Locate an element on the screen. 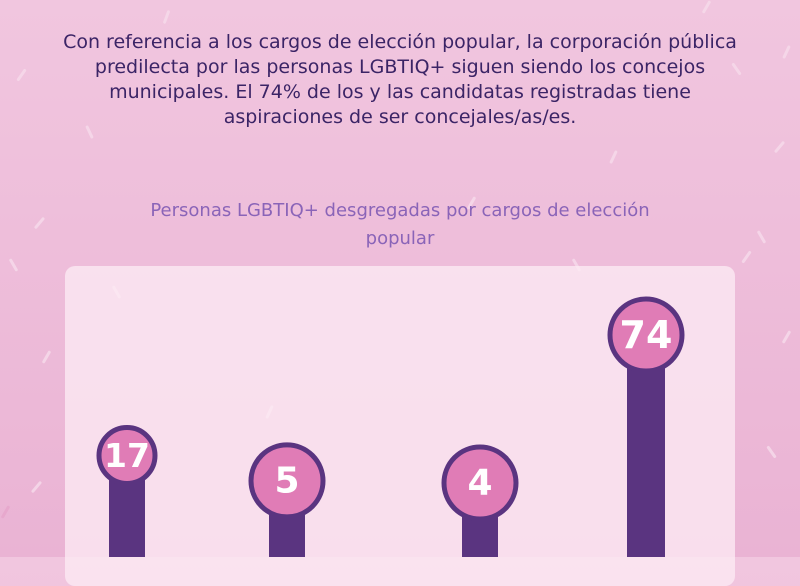  data-label-3: 4 is located at coordinates (479, 483).